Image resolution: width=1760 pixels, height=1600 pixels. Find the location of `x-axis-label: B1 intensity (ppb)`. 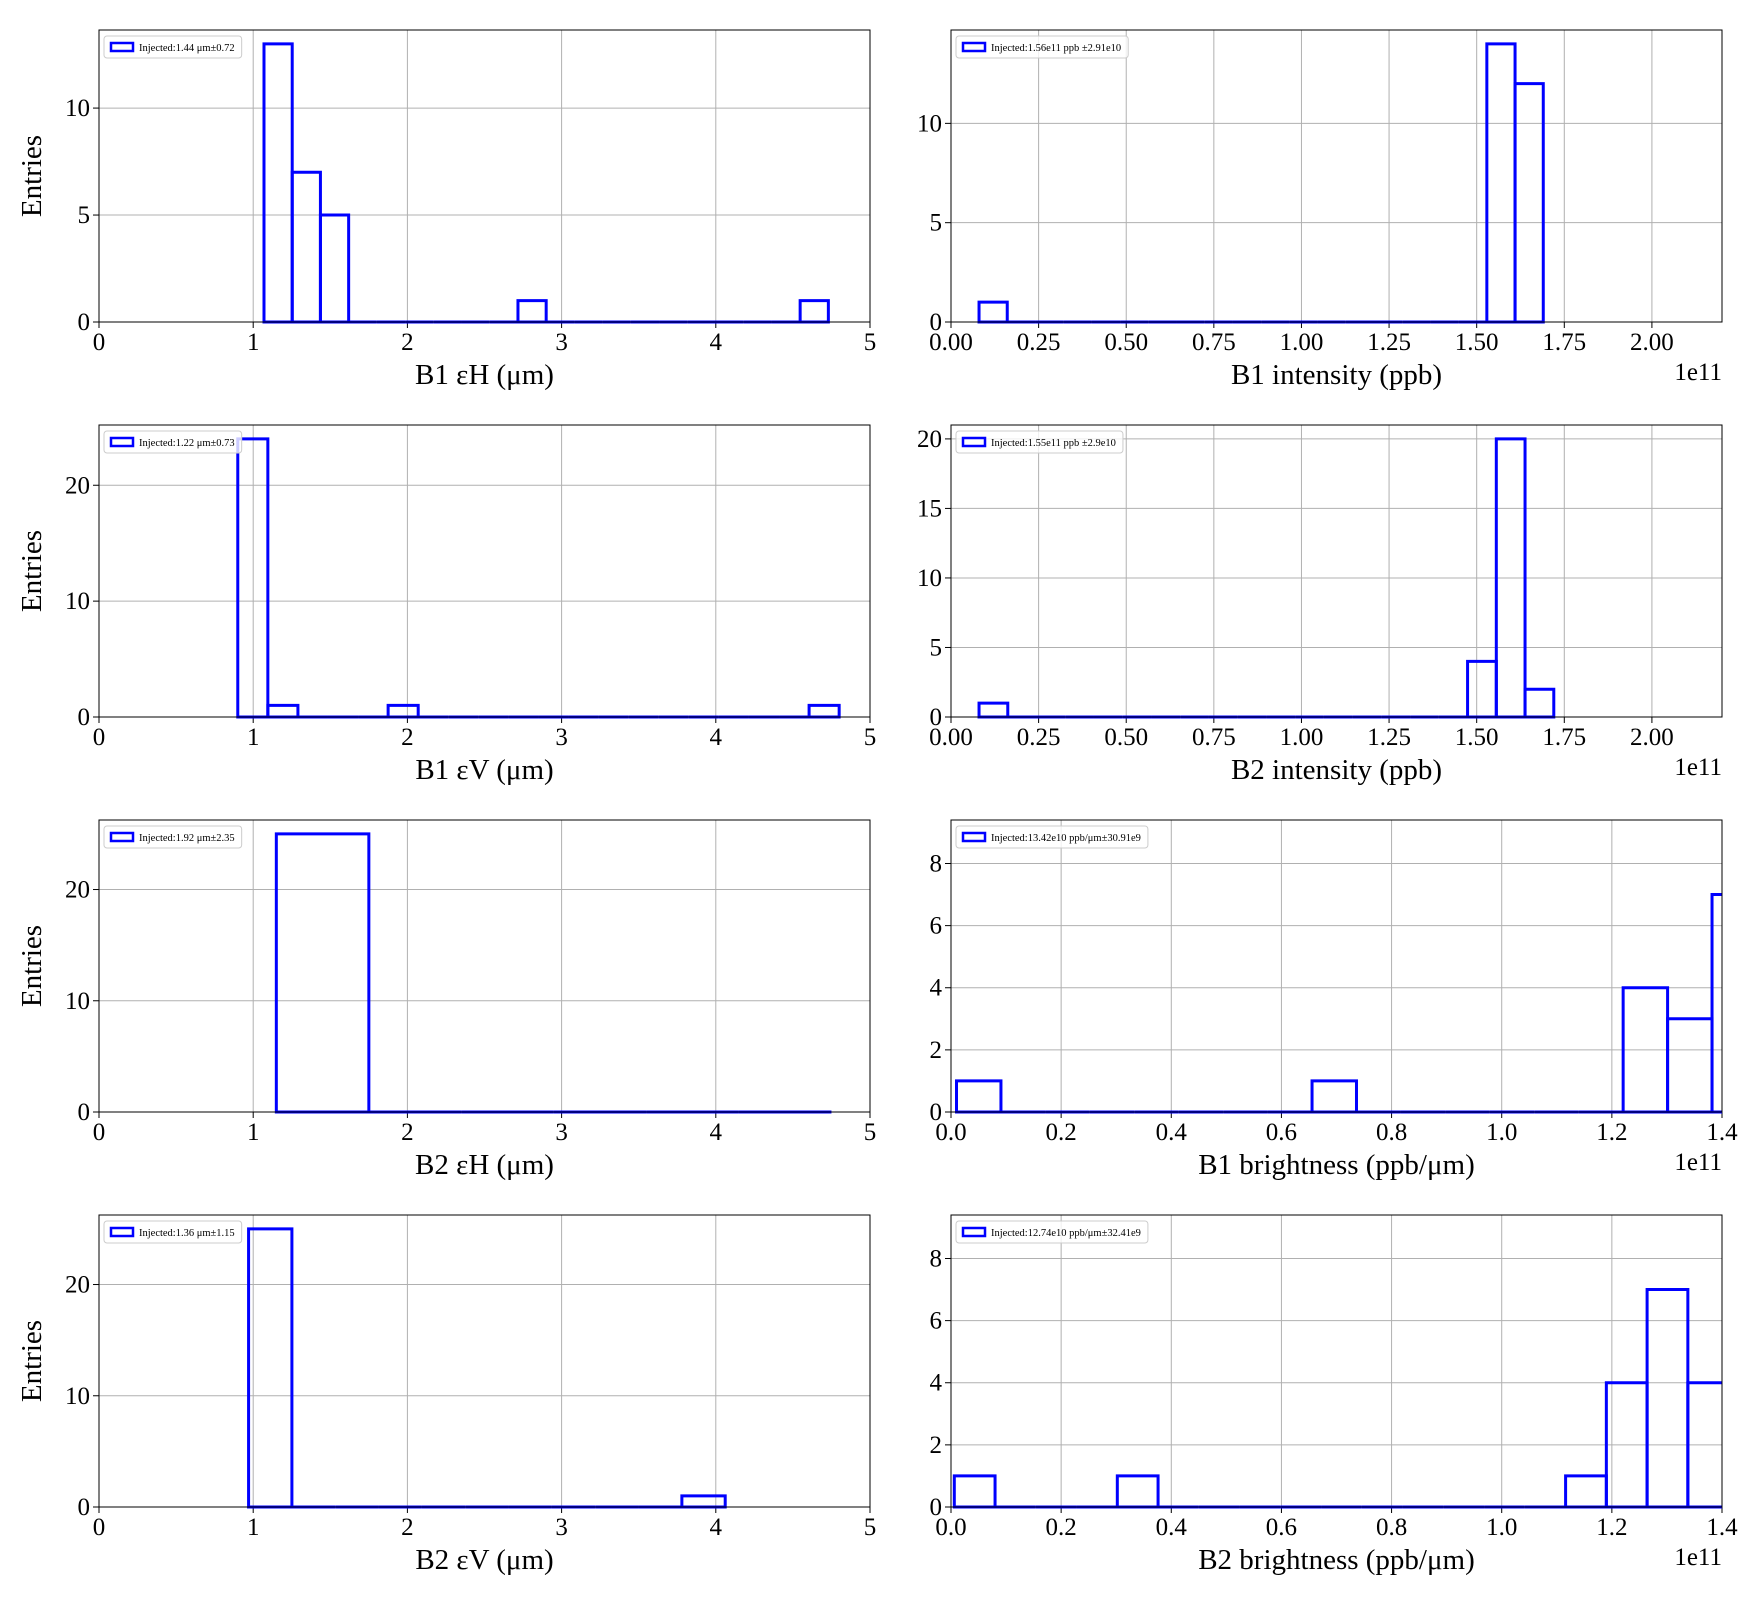

x-axis-label: B1 intensity (ppb) is located at coordinates (1336, 375).